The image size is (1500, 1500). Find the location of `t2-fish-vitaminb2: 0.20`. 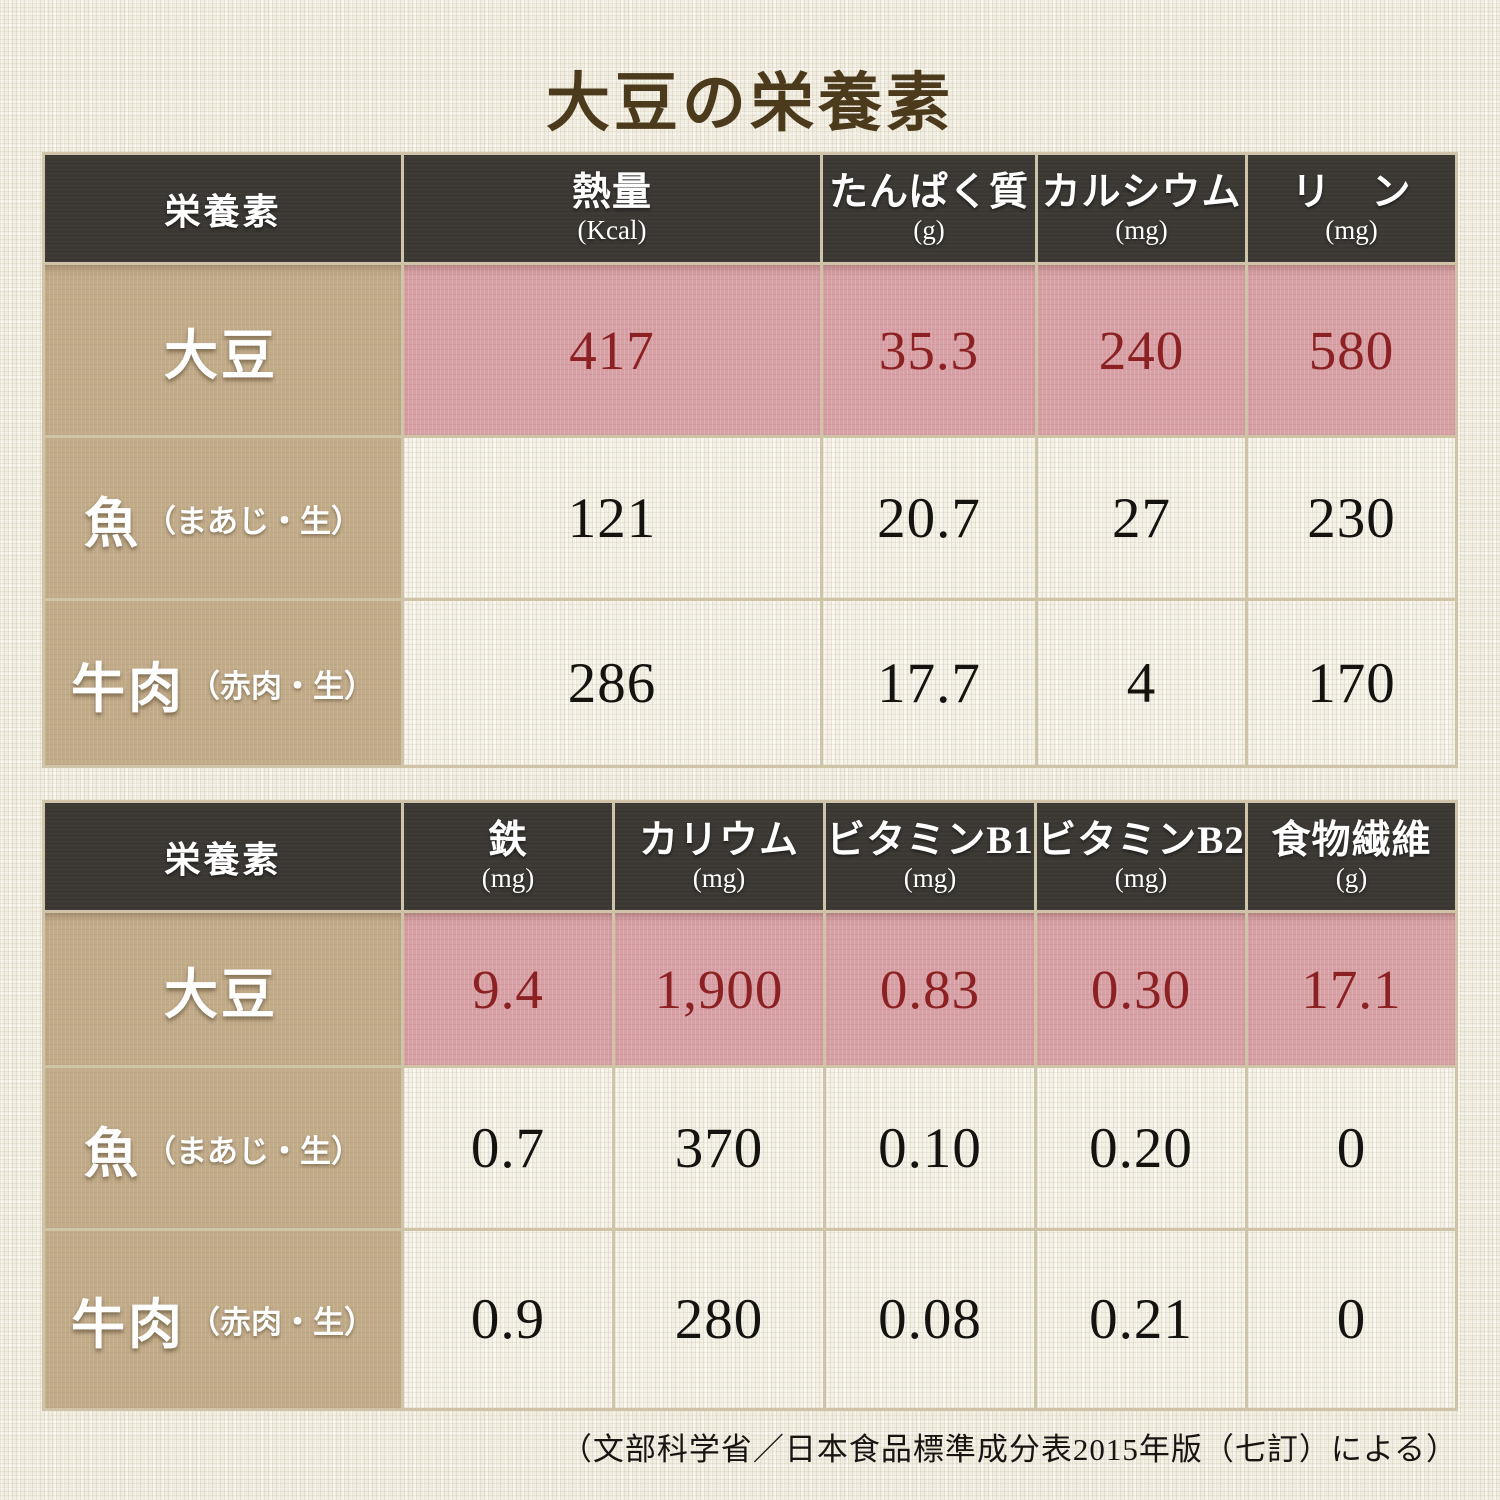

t2-fish-vitaminb2: 0.20 is located at coordinates (1141, 1148).